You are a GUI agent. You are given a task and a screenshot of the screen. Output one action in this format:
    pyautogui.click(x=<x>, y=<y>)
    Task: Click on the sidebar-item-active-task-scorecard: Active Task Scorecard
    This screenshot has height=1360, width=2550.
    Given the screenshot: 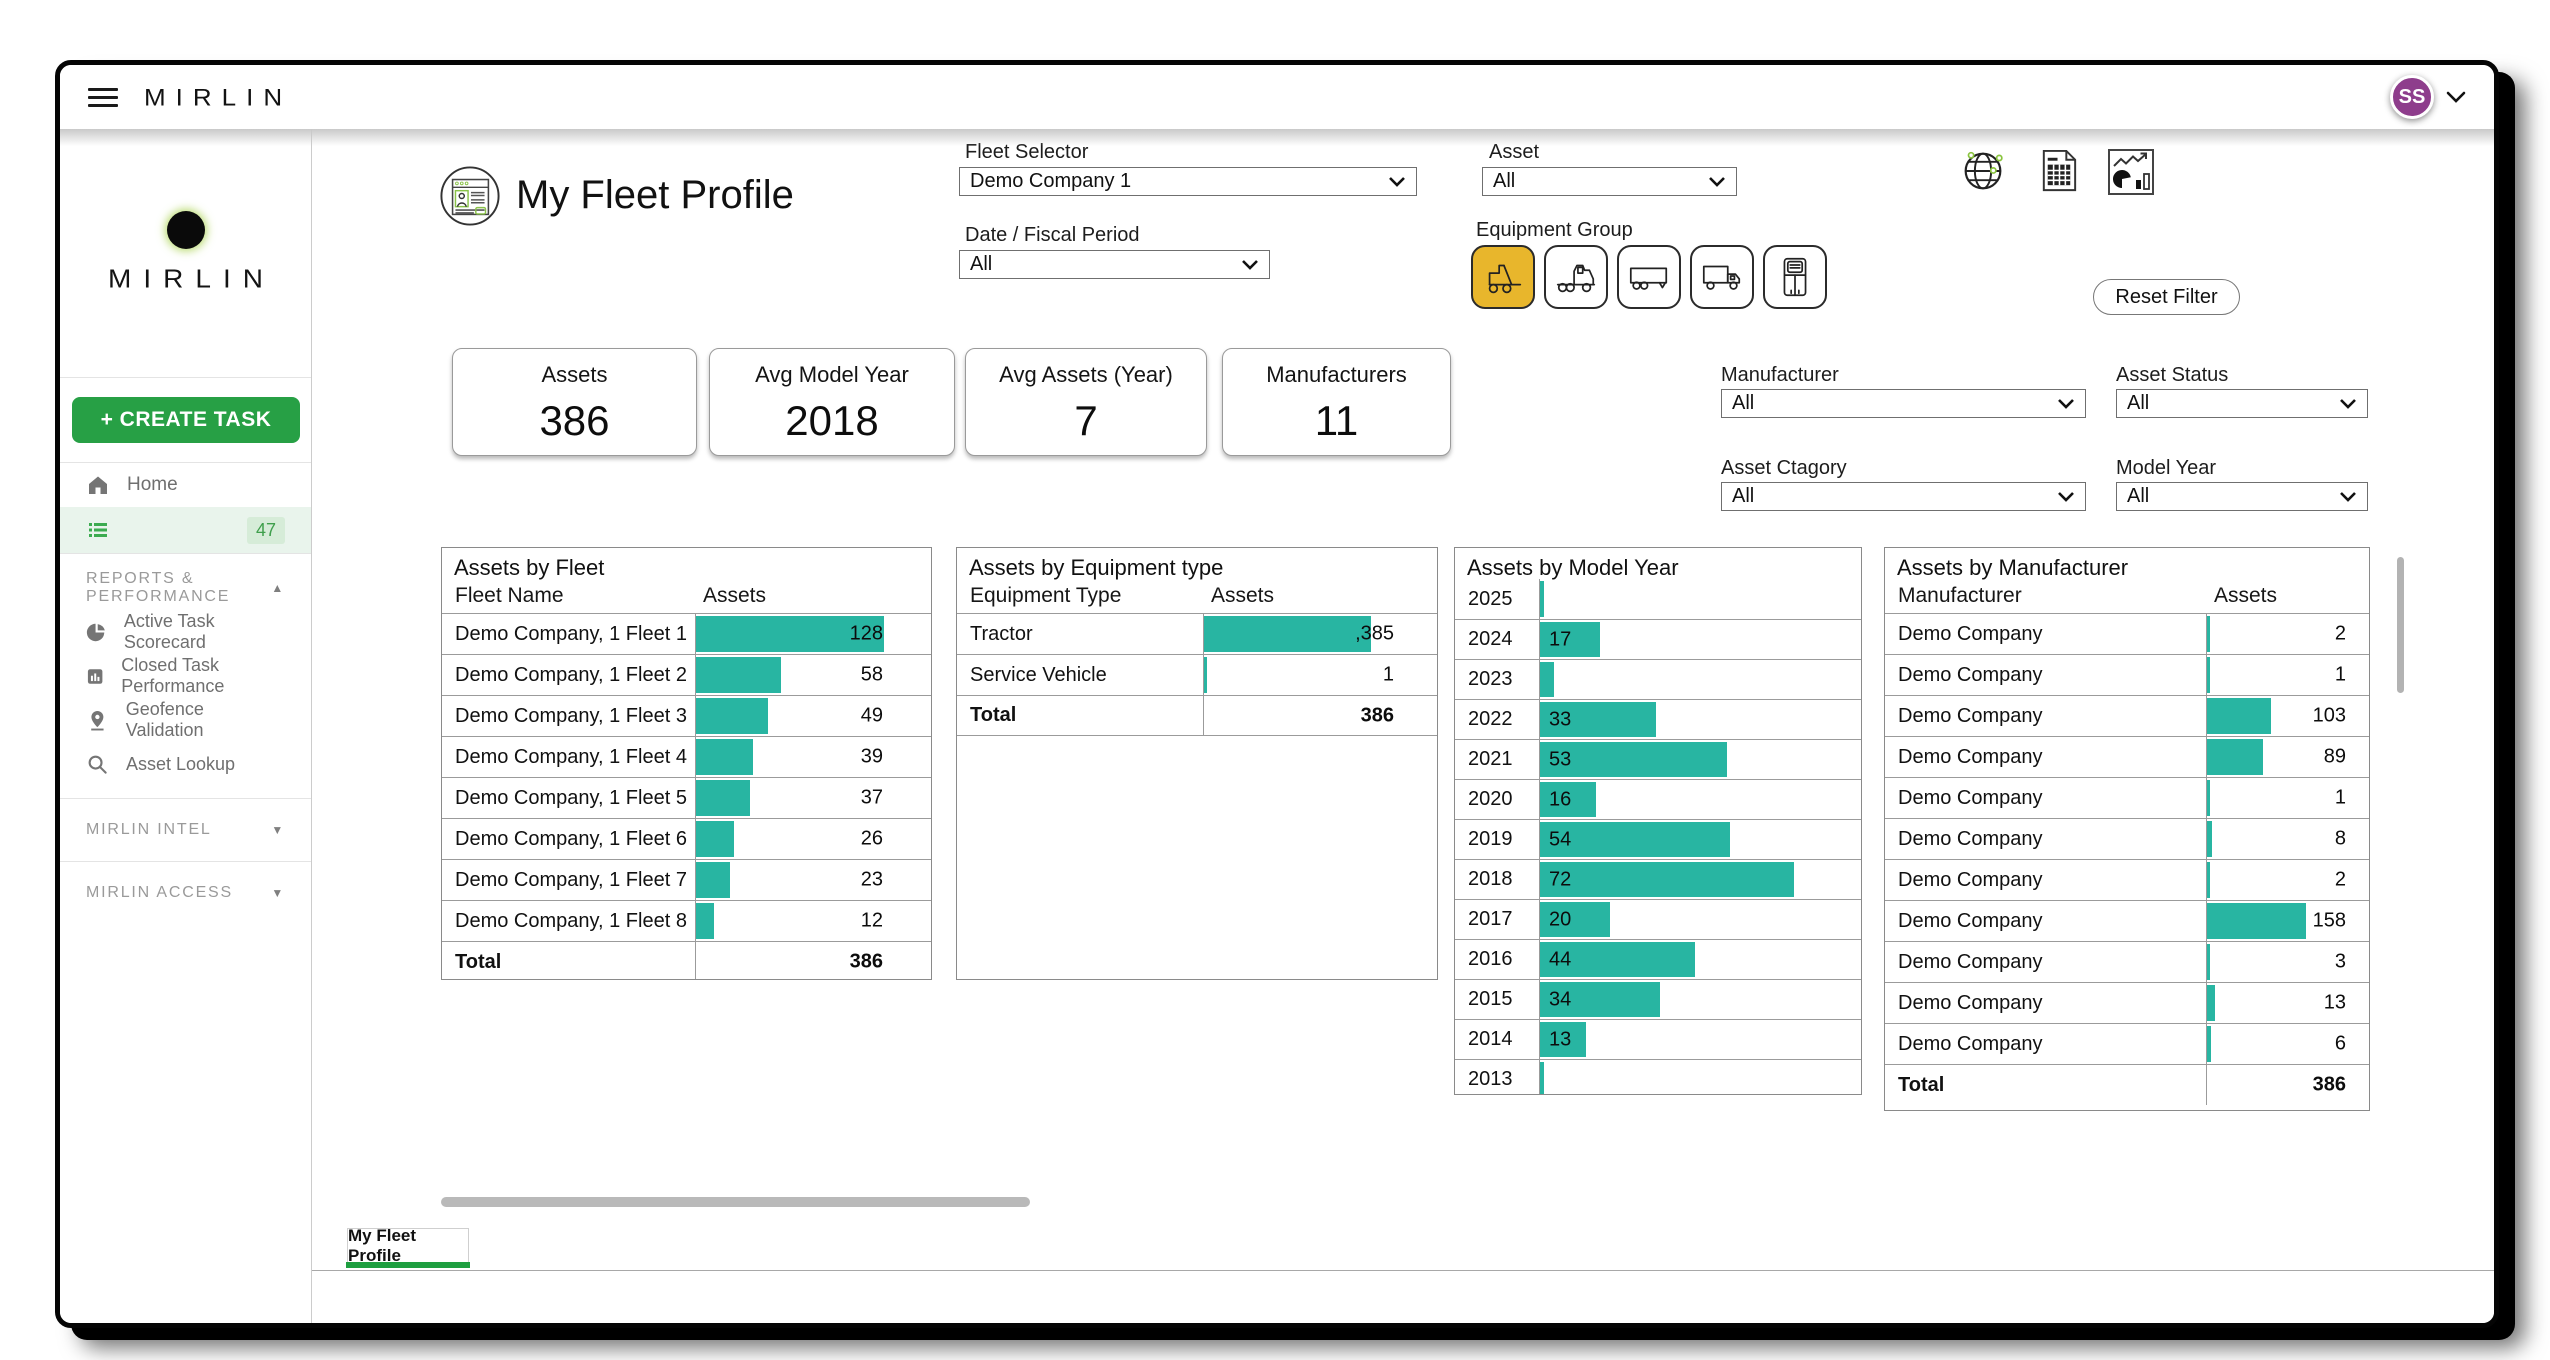 What is the action you would take?
    pyautogui.click(x=185, y=632)
    